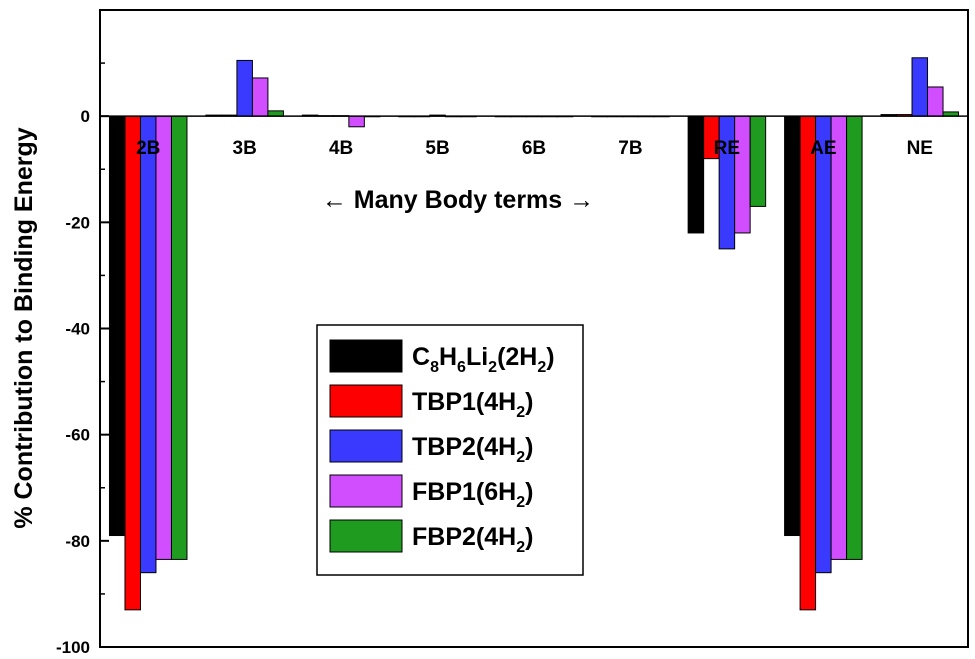 The width and height of the screenshot is (975, 659). Describe the element at coordinates (73, 647) in the screenshot. I see `y-tick-label: -100` at that location.